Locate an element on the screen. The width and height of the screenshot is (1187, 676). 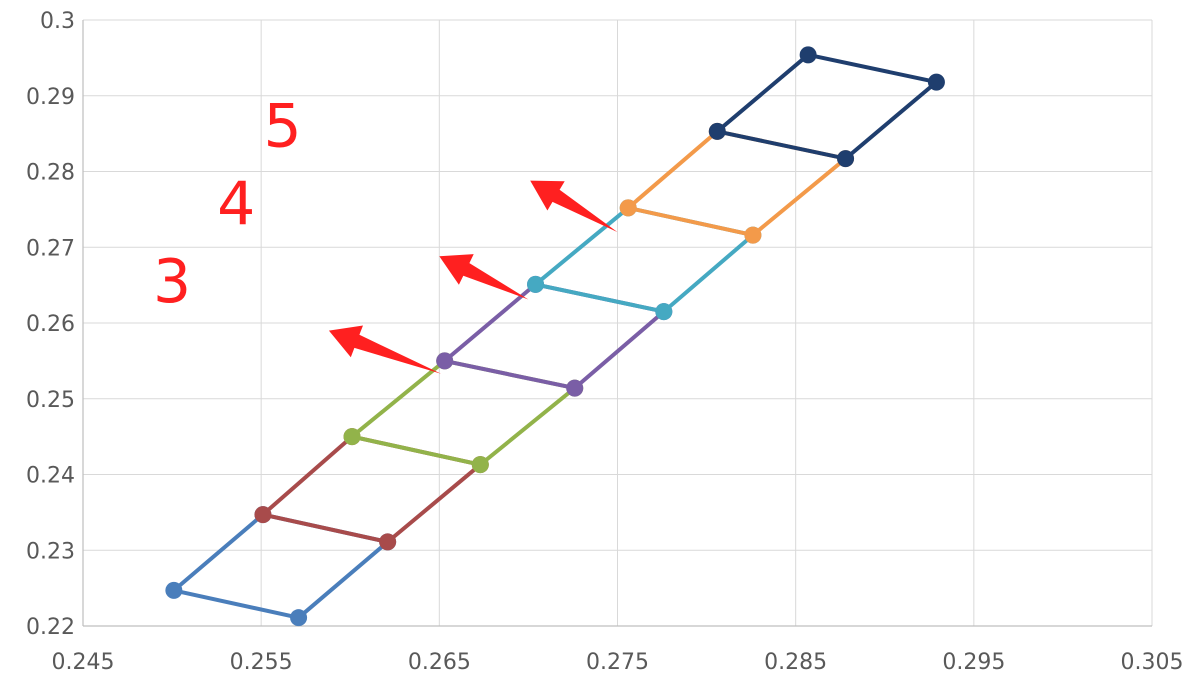
y-tick-label: 0.24 is located at coordinates (50, 476).